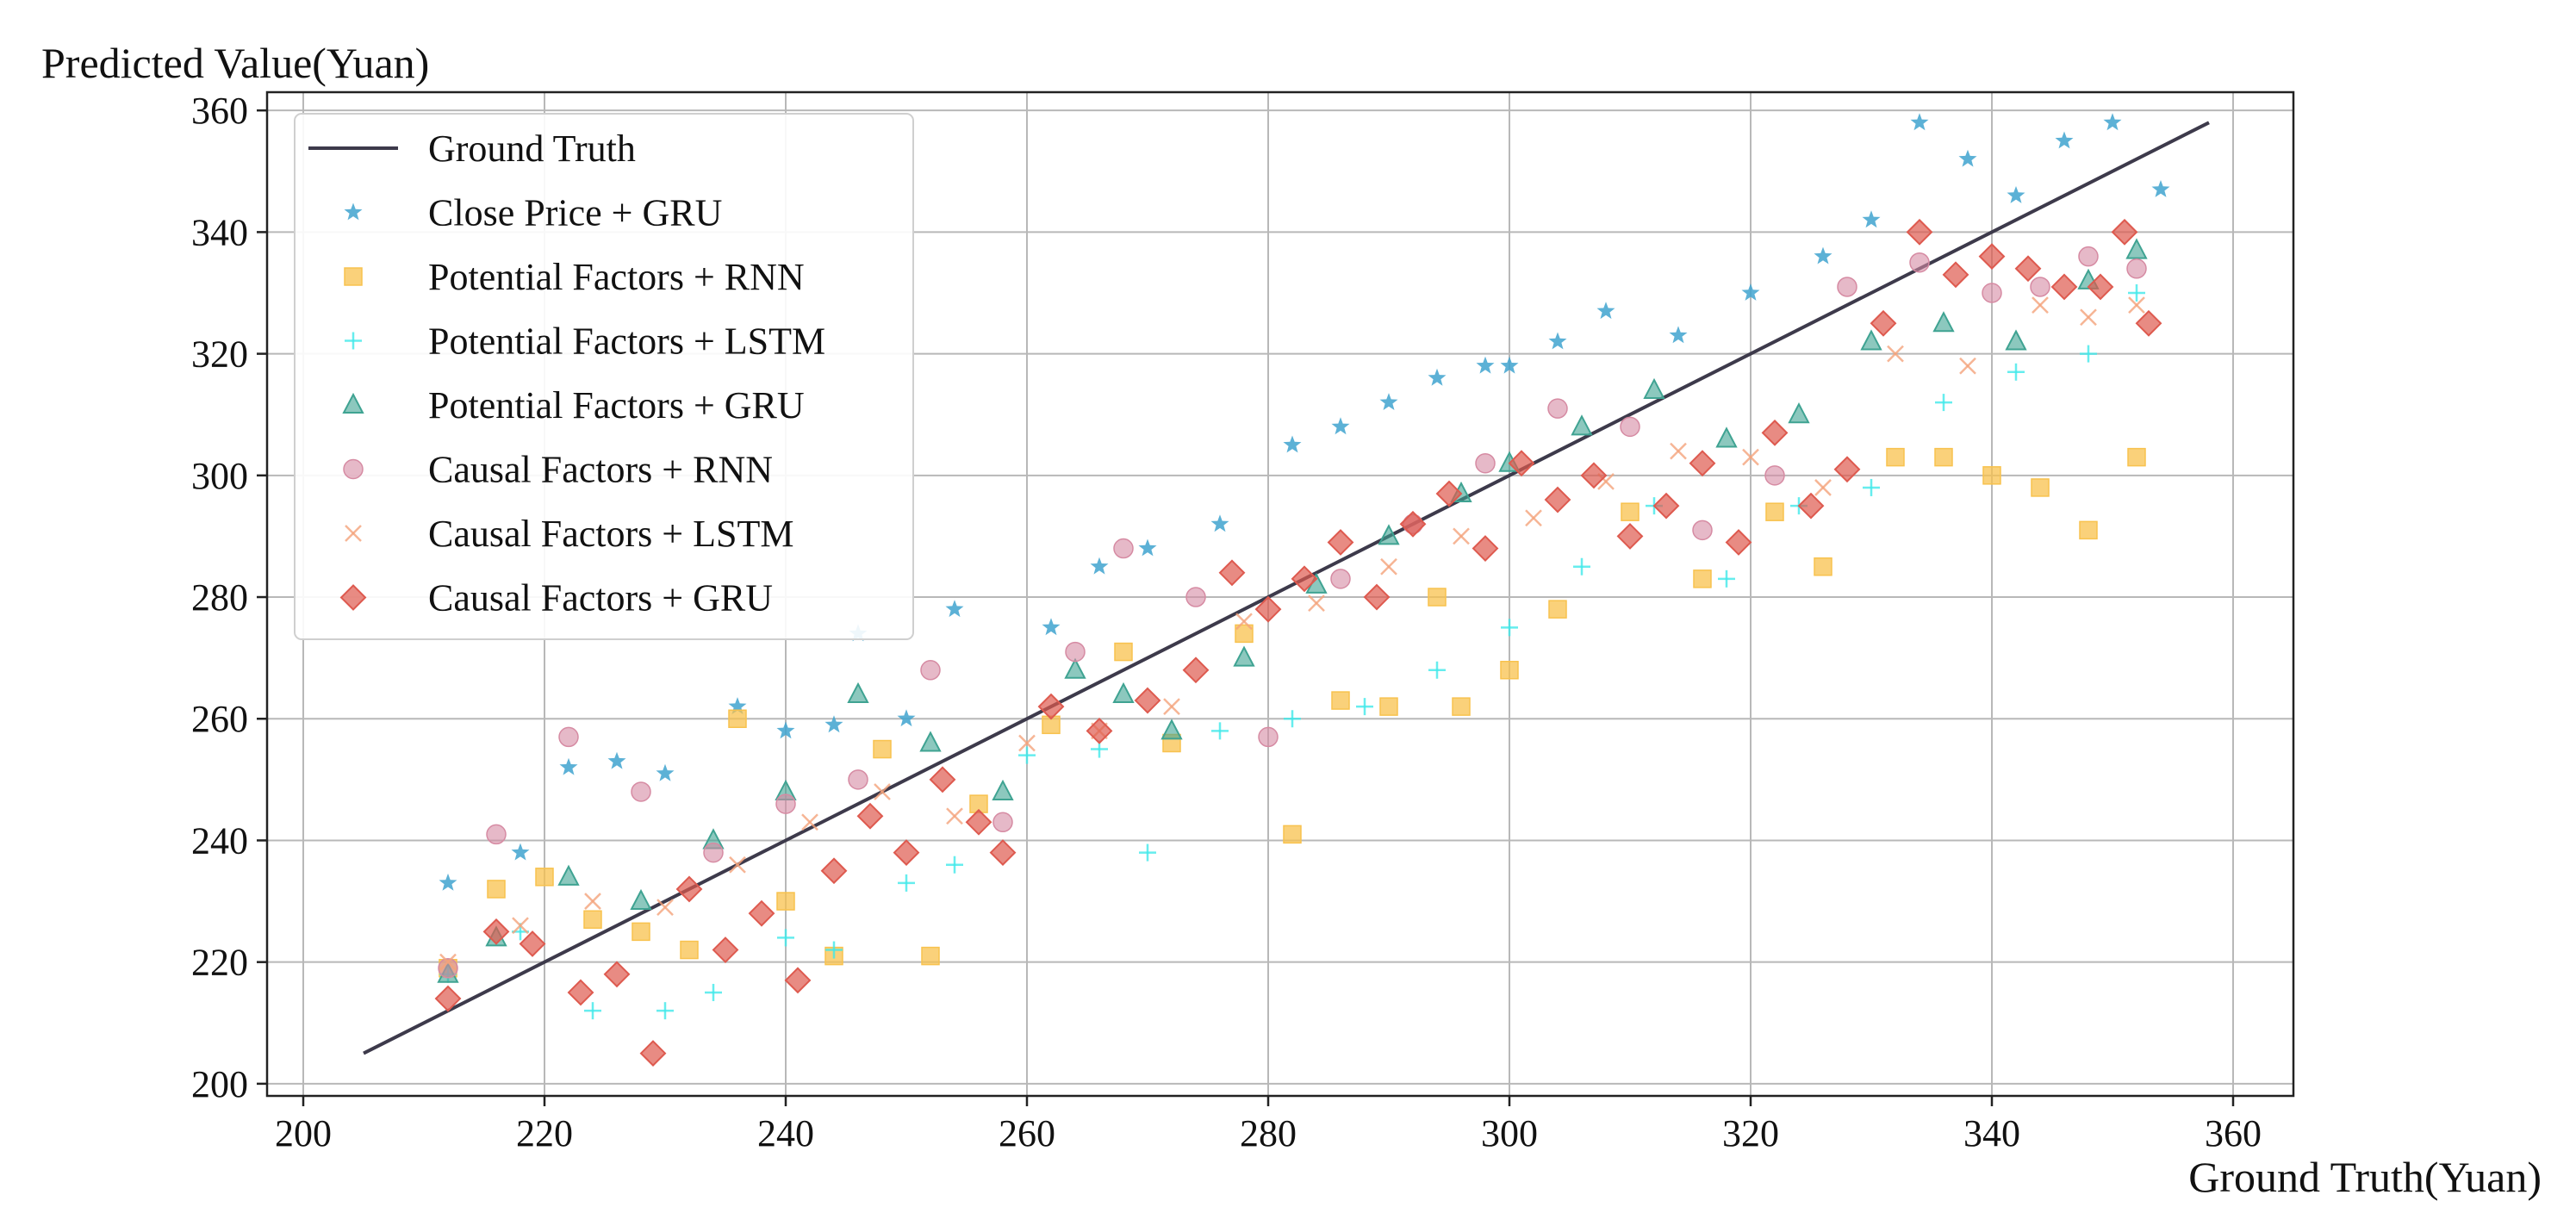 This screenshot has width=2576, height=1226. Describe the element at coordinates (575, 213) in the screenshot. I see `legend-label: Close Price + GRU` at that location.